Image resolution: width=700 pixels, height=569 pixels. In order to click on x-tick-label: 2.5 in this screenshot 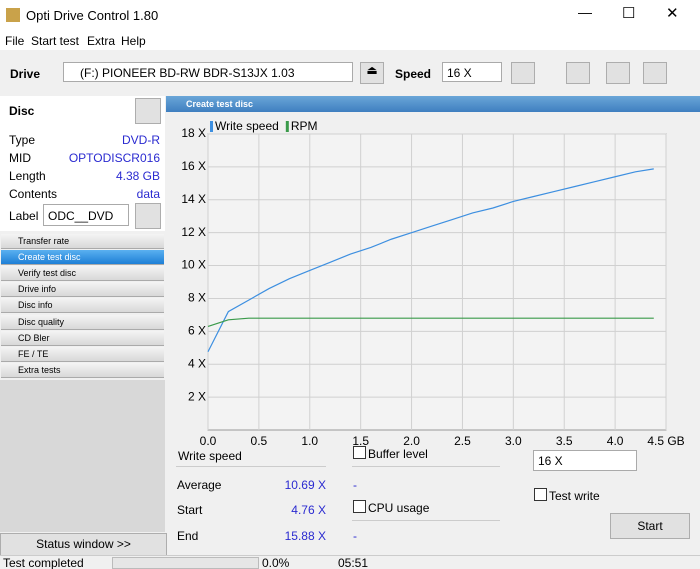, I will do `click(462, 440)`.